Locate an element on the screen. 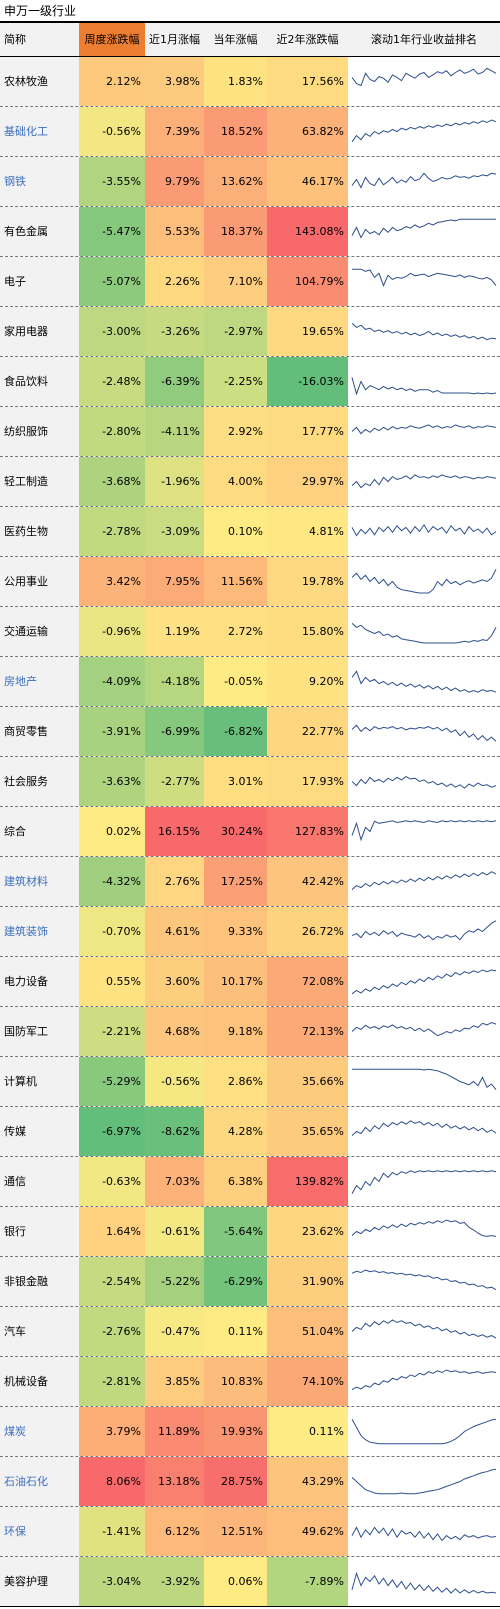  2y-change-cell: 31.90% is located at coordinates (307, 1281).